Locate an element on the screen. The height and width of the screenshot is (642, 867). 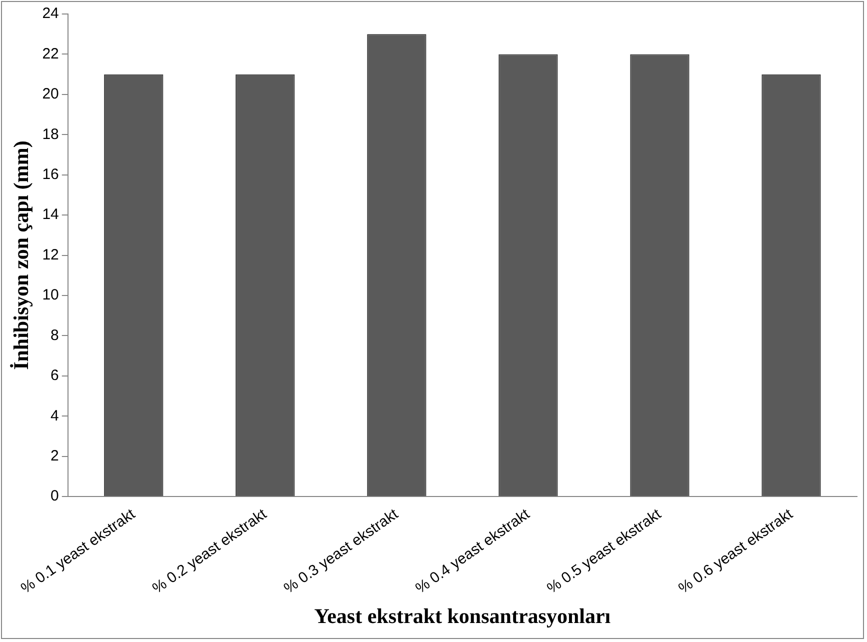
y-tick-label: 0 is located at coordinates (54, 496).